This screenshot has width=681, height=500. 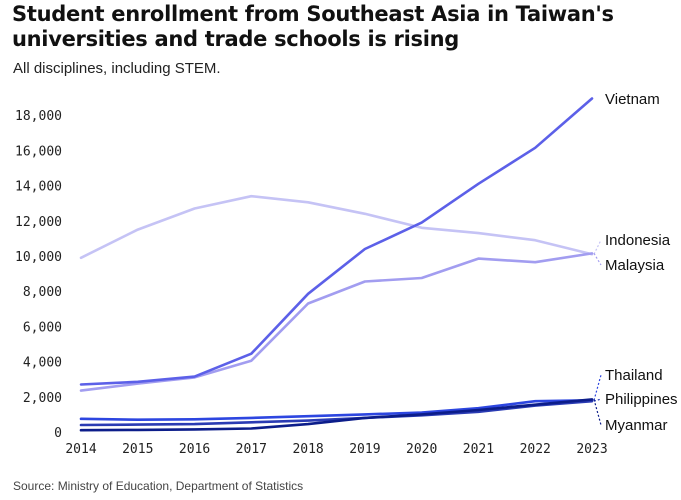 What do you see at coordinates (42, 398) in the screenshot?
I see `y-tick-label: 2,000` at bounding box center [42, 398].